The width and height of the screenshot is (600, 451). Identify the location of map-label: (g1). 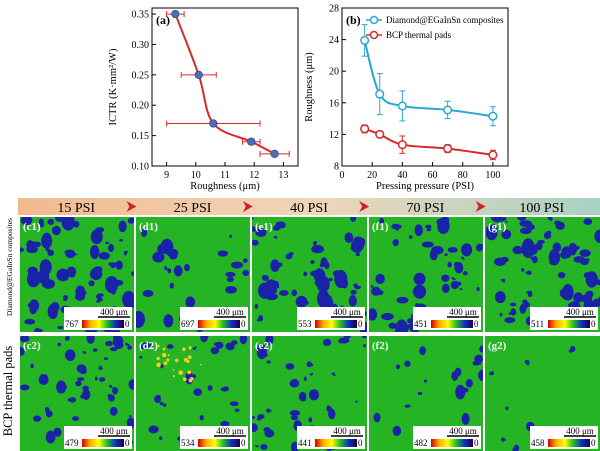
(497, 227).